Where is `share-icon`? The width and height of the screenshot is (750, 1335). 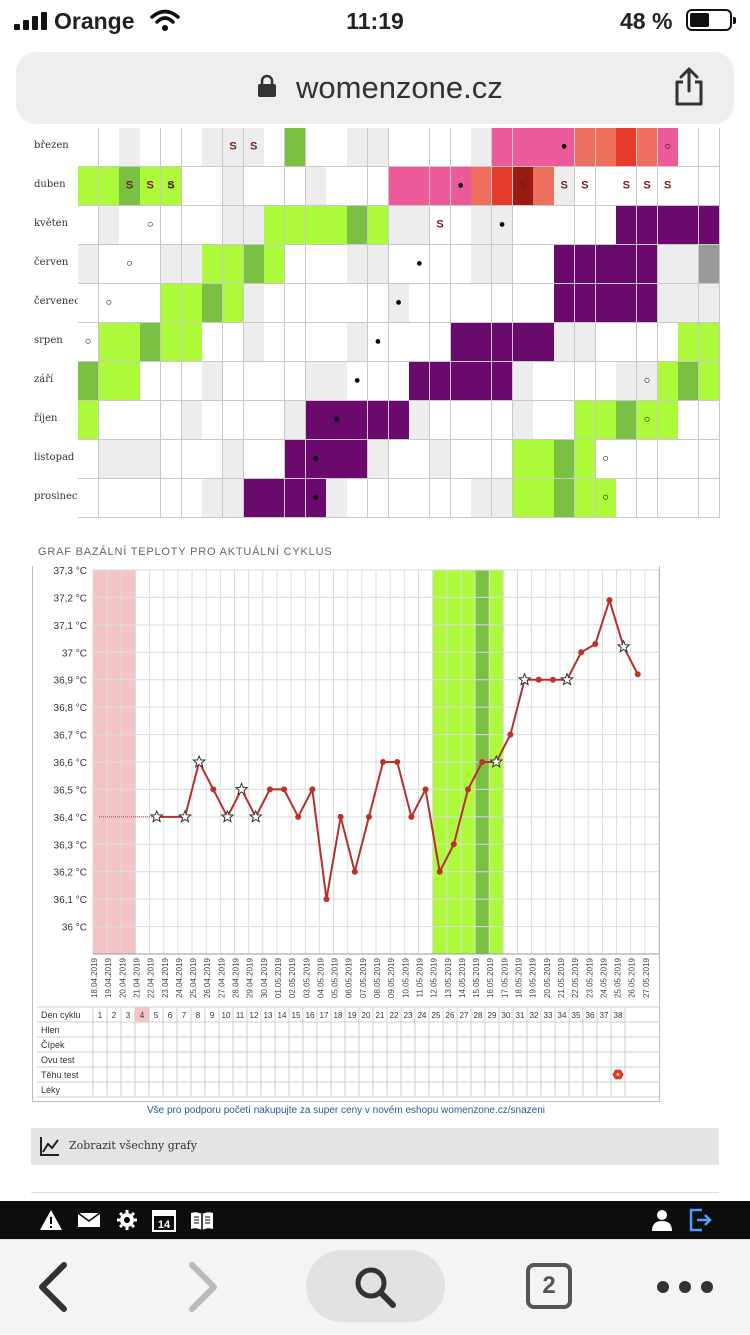
share-icon is located at coordinates (689, 87).